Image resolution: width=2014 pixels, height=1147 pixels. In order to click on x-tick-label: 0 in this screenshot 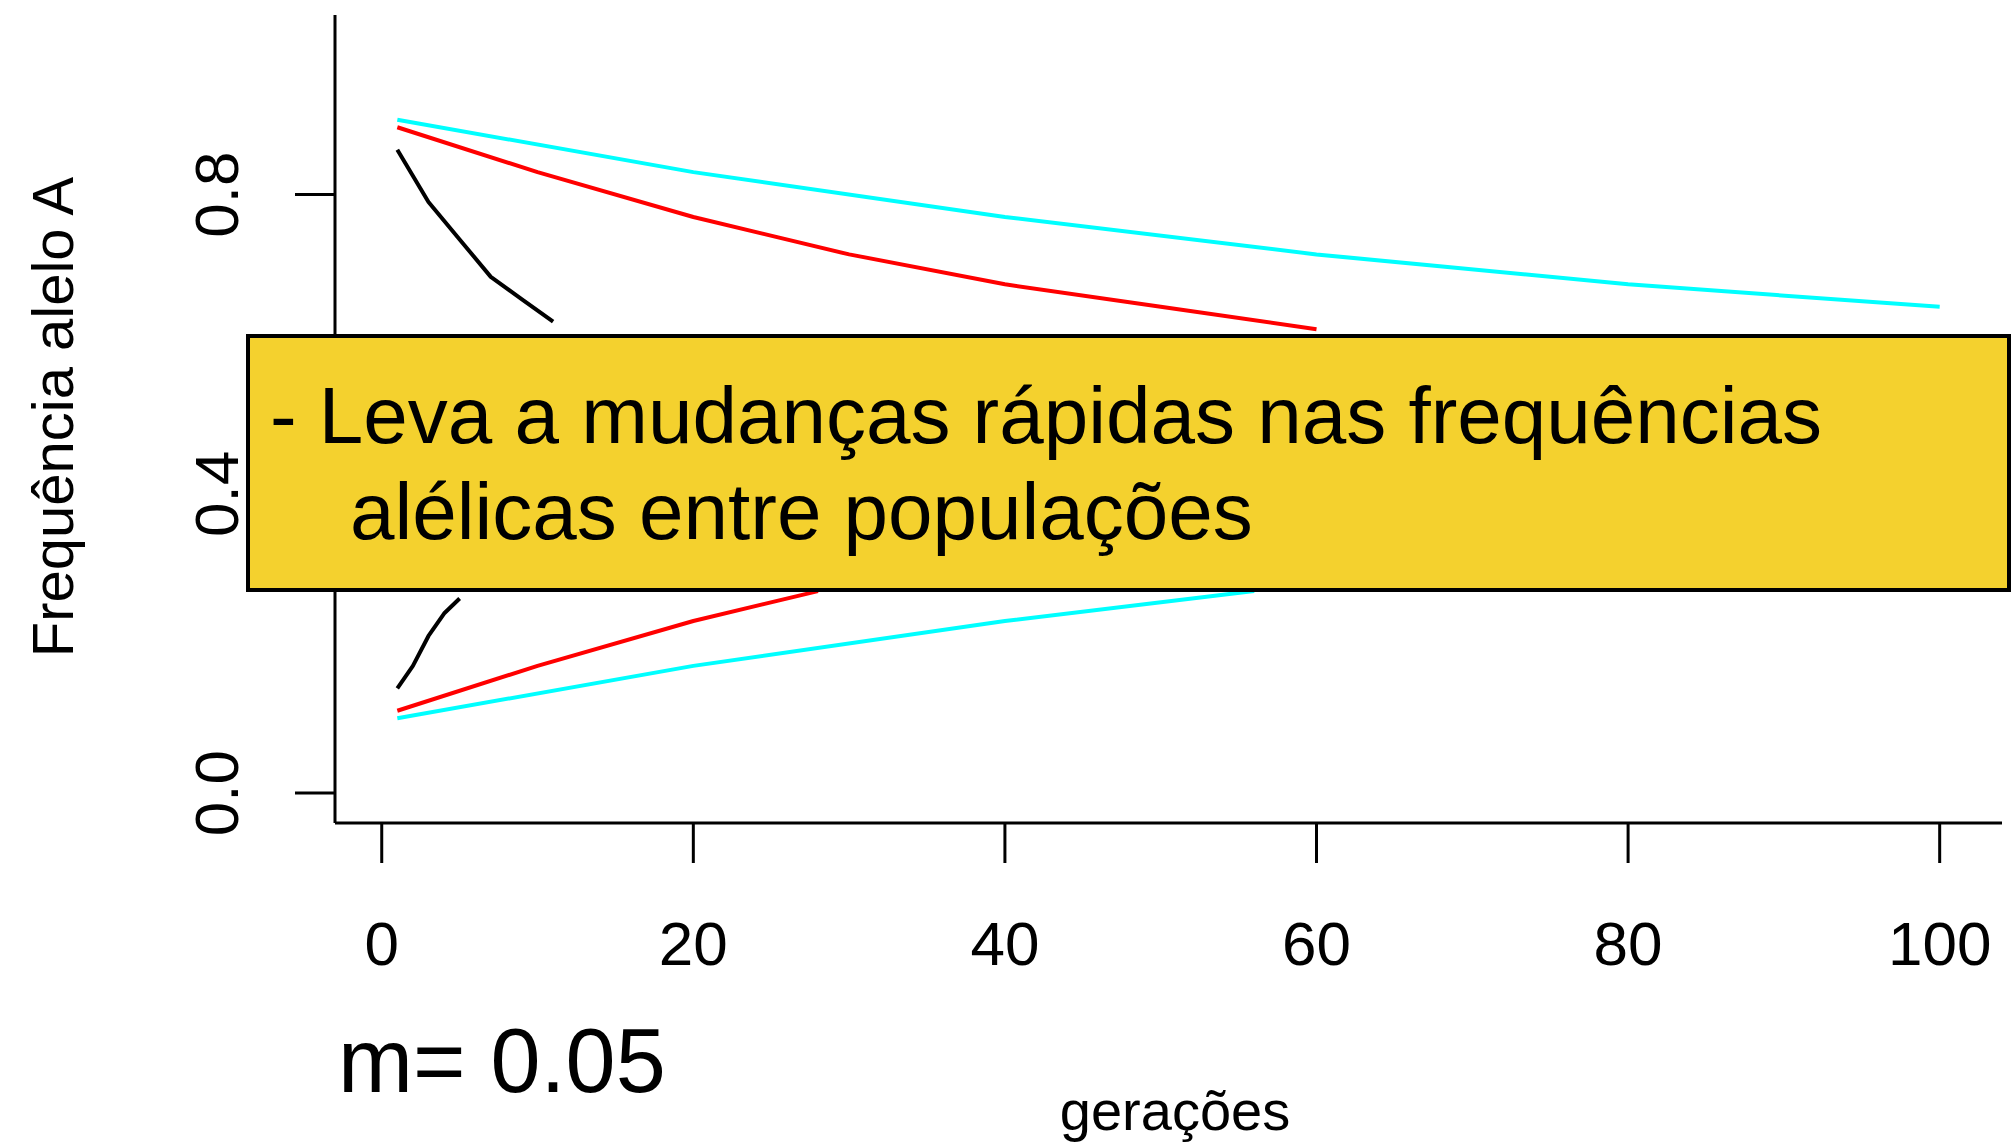, I will do `click(381, 943)`.